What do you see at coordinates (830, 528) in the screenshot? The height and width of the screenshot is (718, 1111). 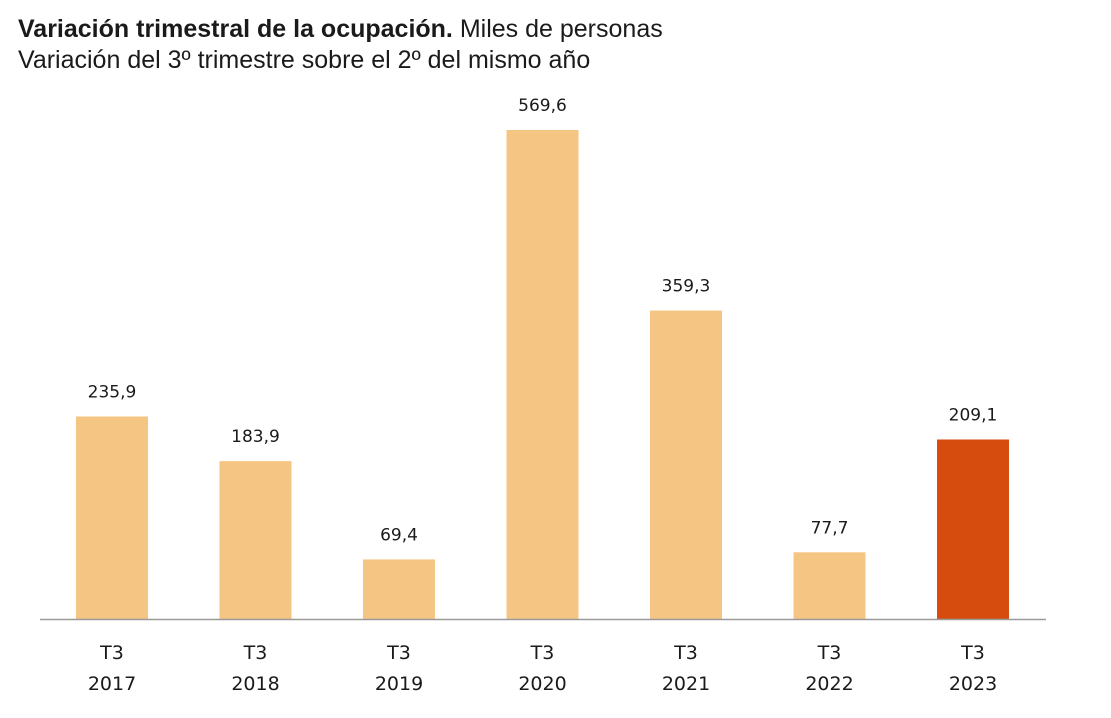 I see `data-label-2022: 77,7` at bounding box center [830, 528].